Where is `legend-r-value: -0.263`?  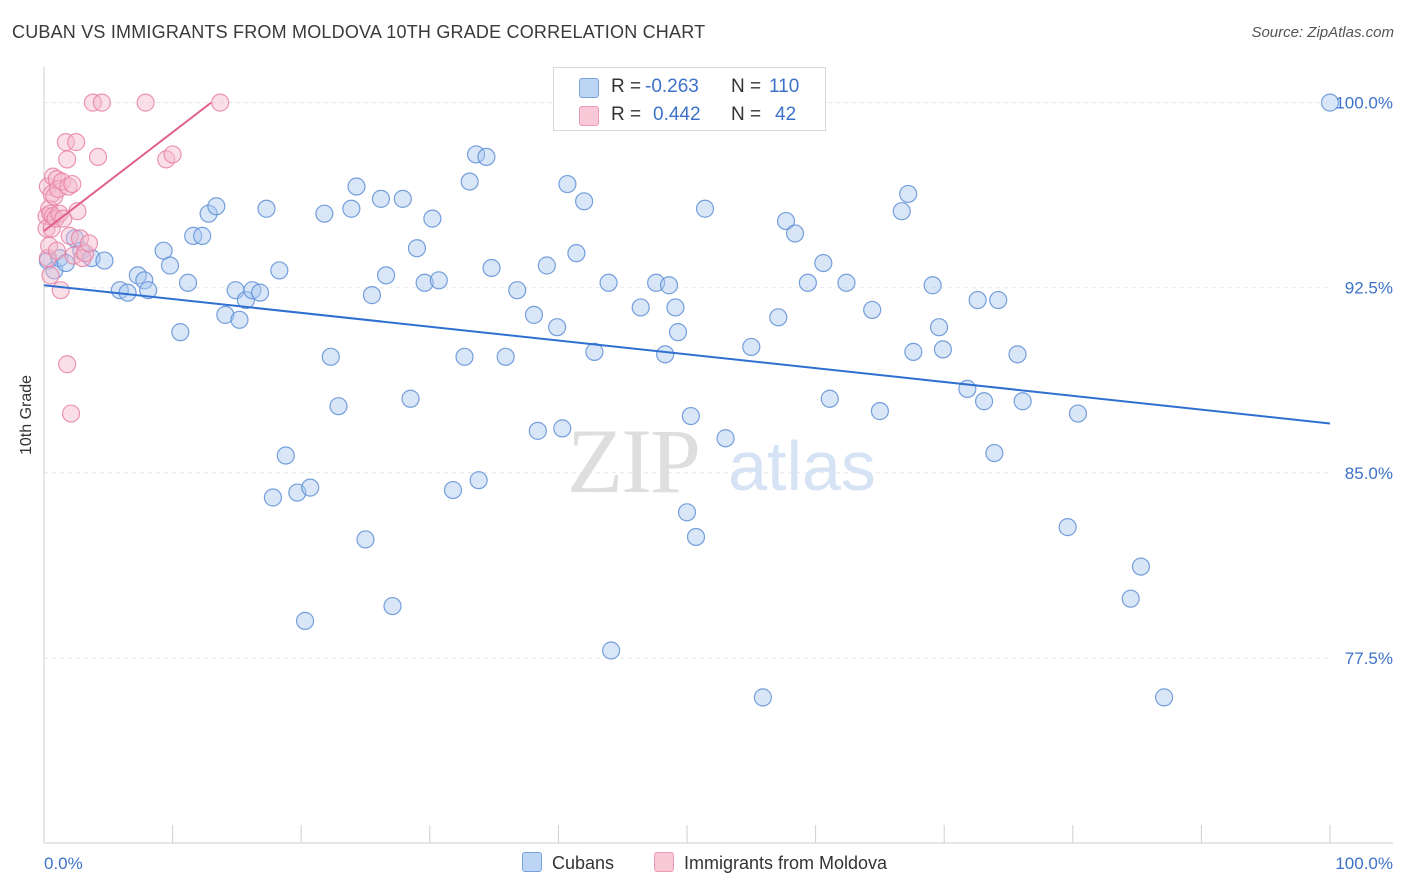 legend-r-value: -0.263 is located at coordinates (672, 86).